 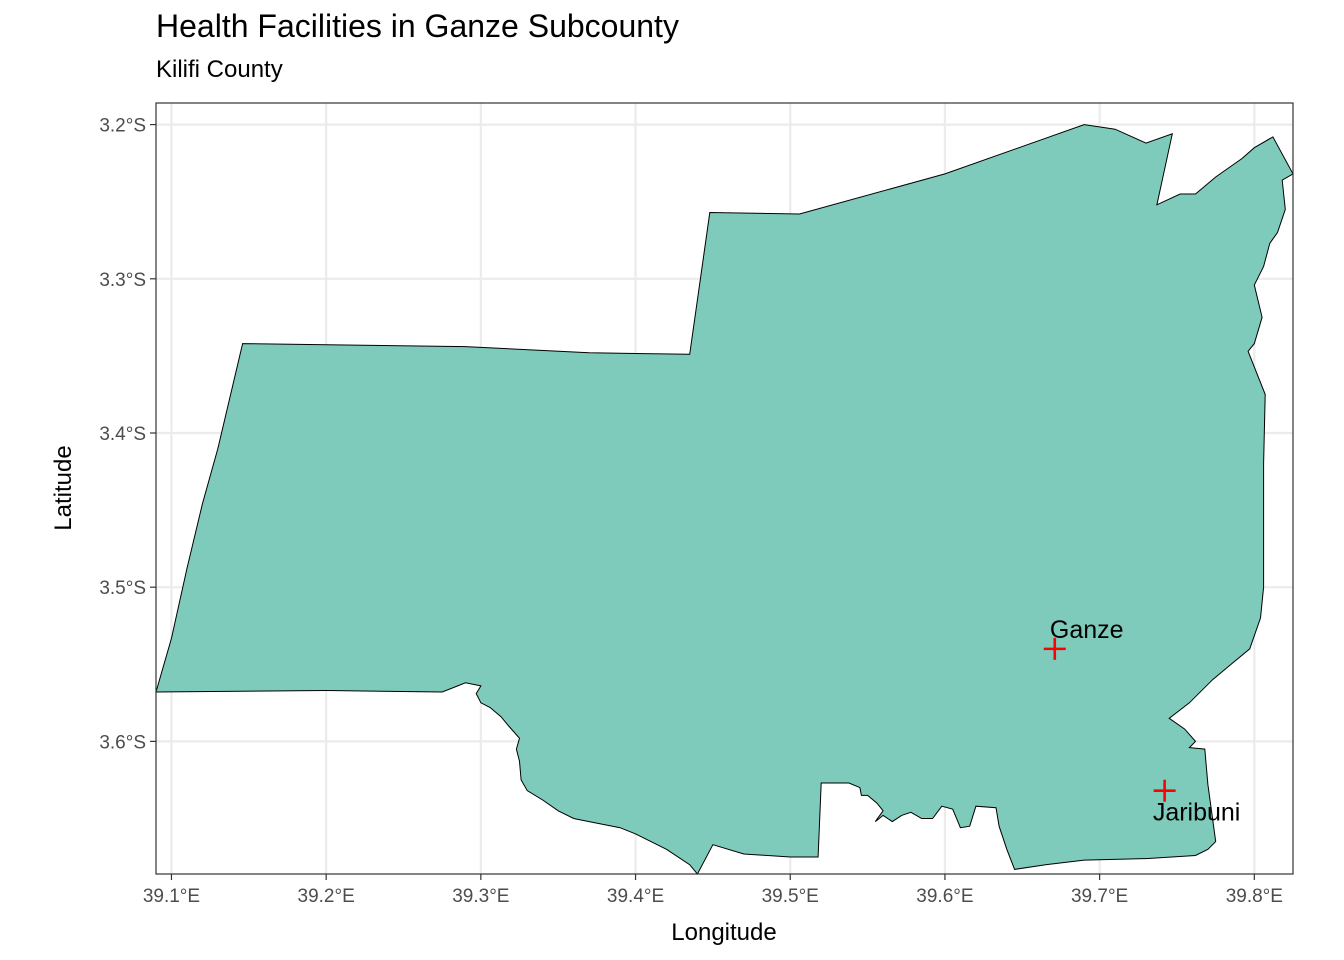 I want to click on y-tick-label: 3.3°S, so click(x=122, y=280).